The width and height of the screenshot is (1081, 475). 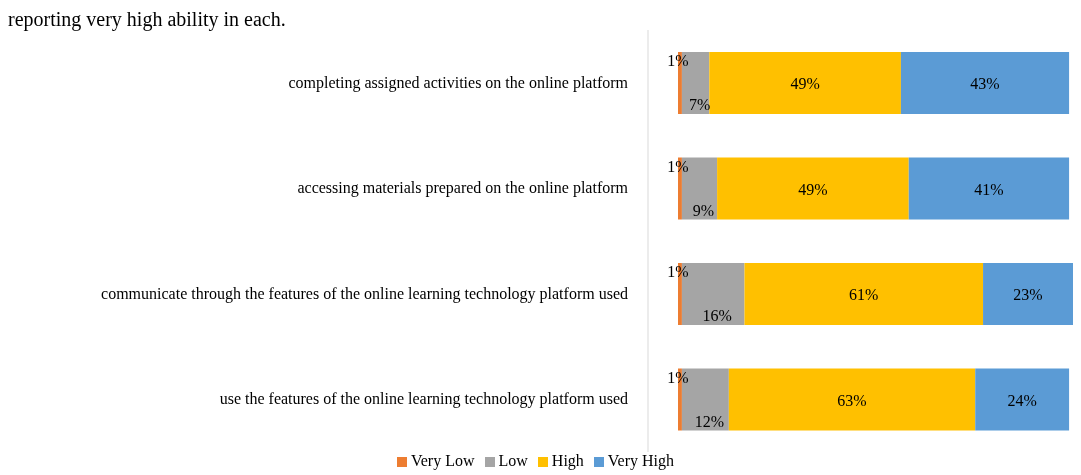 I want to click on data-label: 12%, so click(x=709, y=421).